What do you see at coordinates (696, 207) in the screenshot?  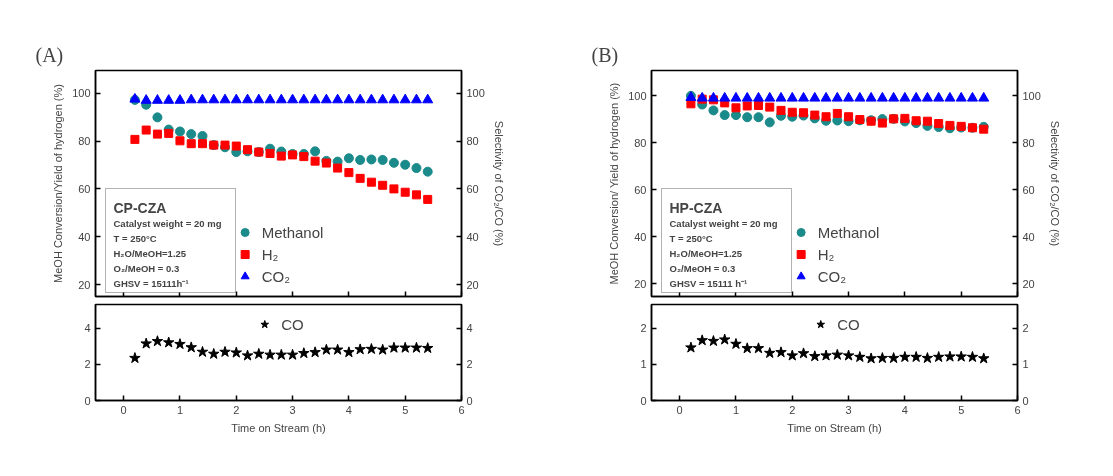 I see `annotation: HP-CZA` at bounding box center [696, 207].